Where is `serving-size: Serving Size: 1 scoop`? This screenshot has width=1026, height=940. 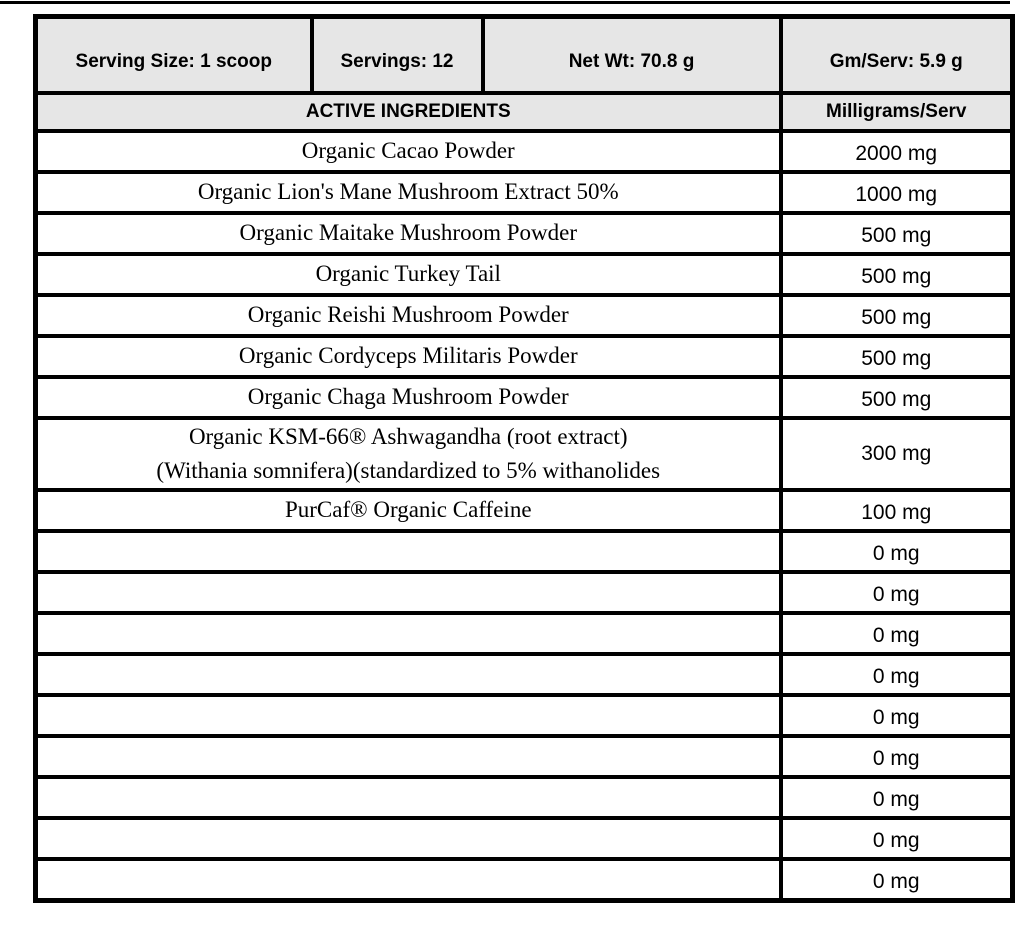
serving-size: Serving Size: 1 scoop is located at coordinates (173, 54).